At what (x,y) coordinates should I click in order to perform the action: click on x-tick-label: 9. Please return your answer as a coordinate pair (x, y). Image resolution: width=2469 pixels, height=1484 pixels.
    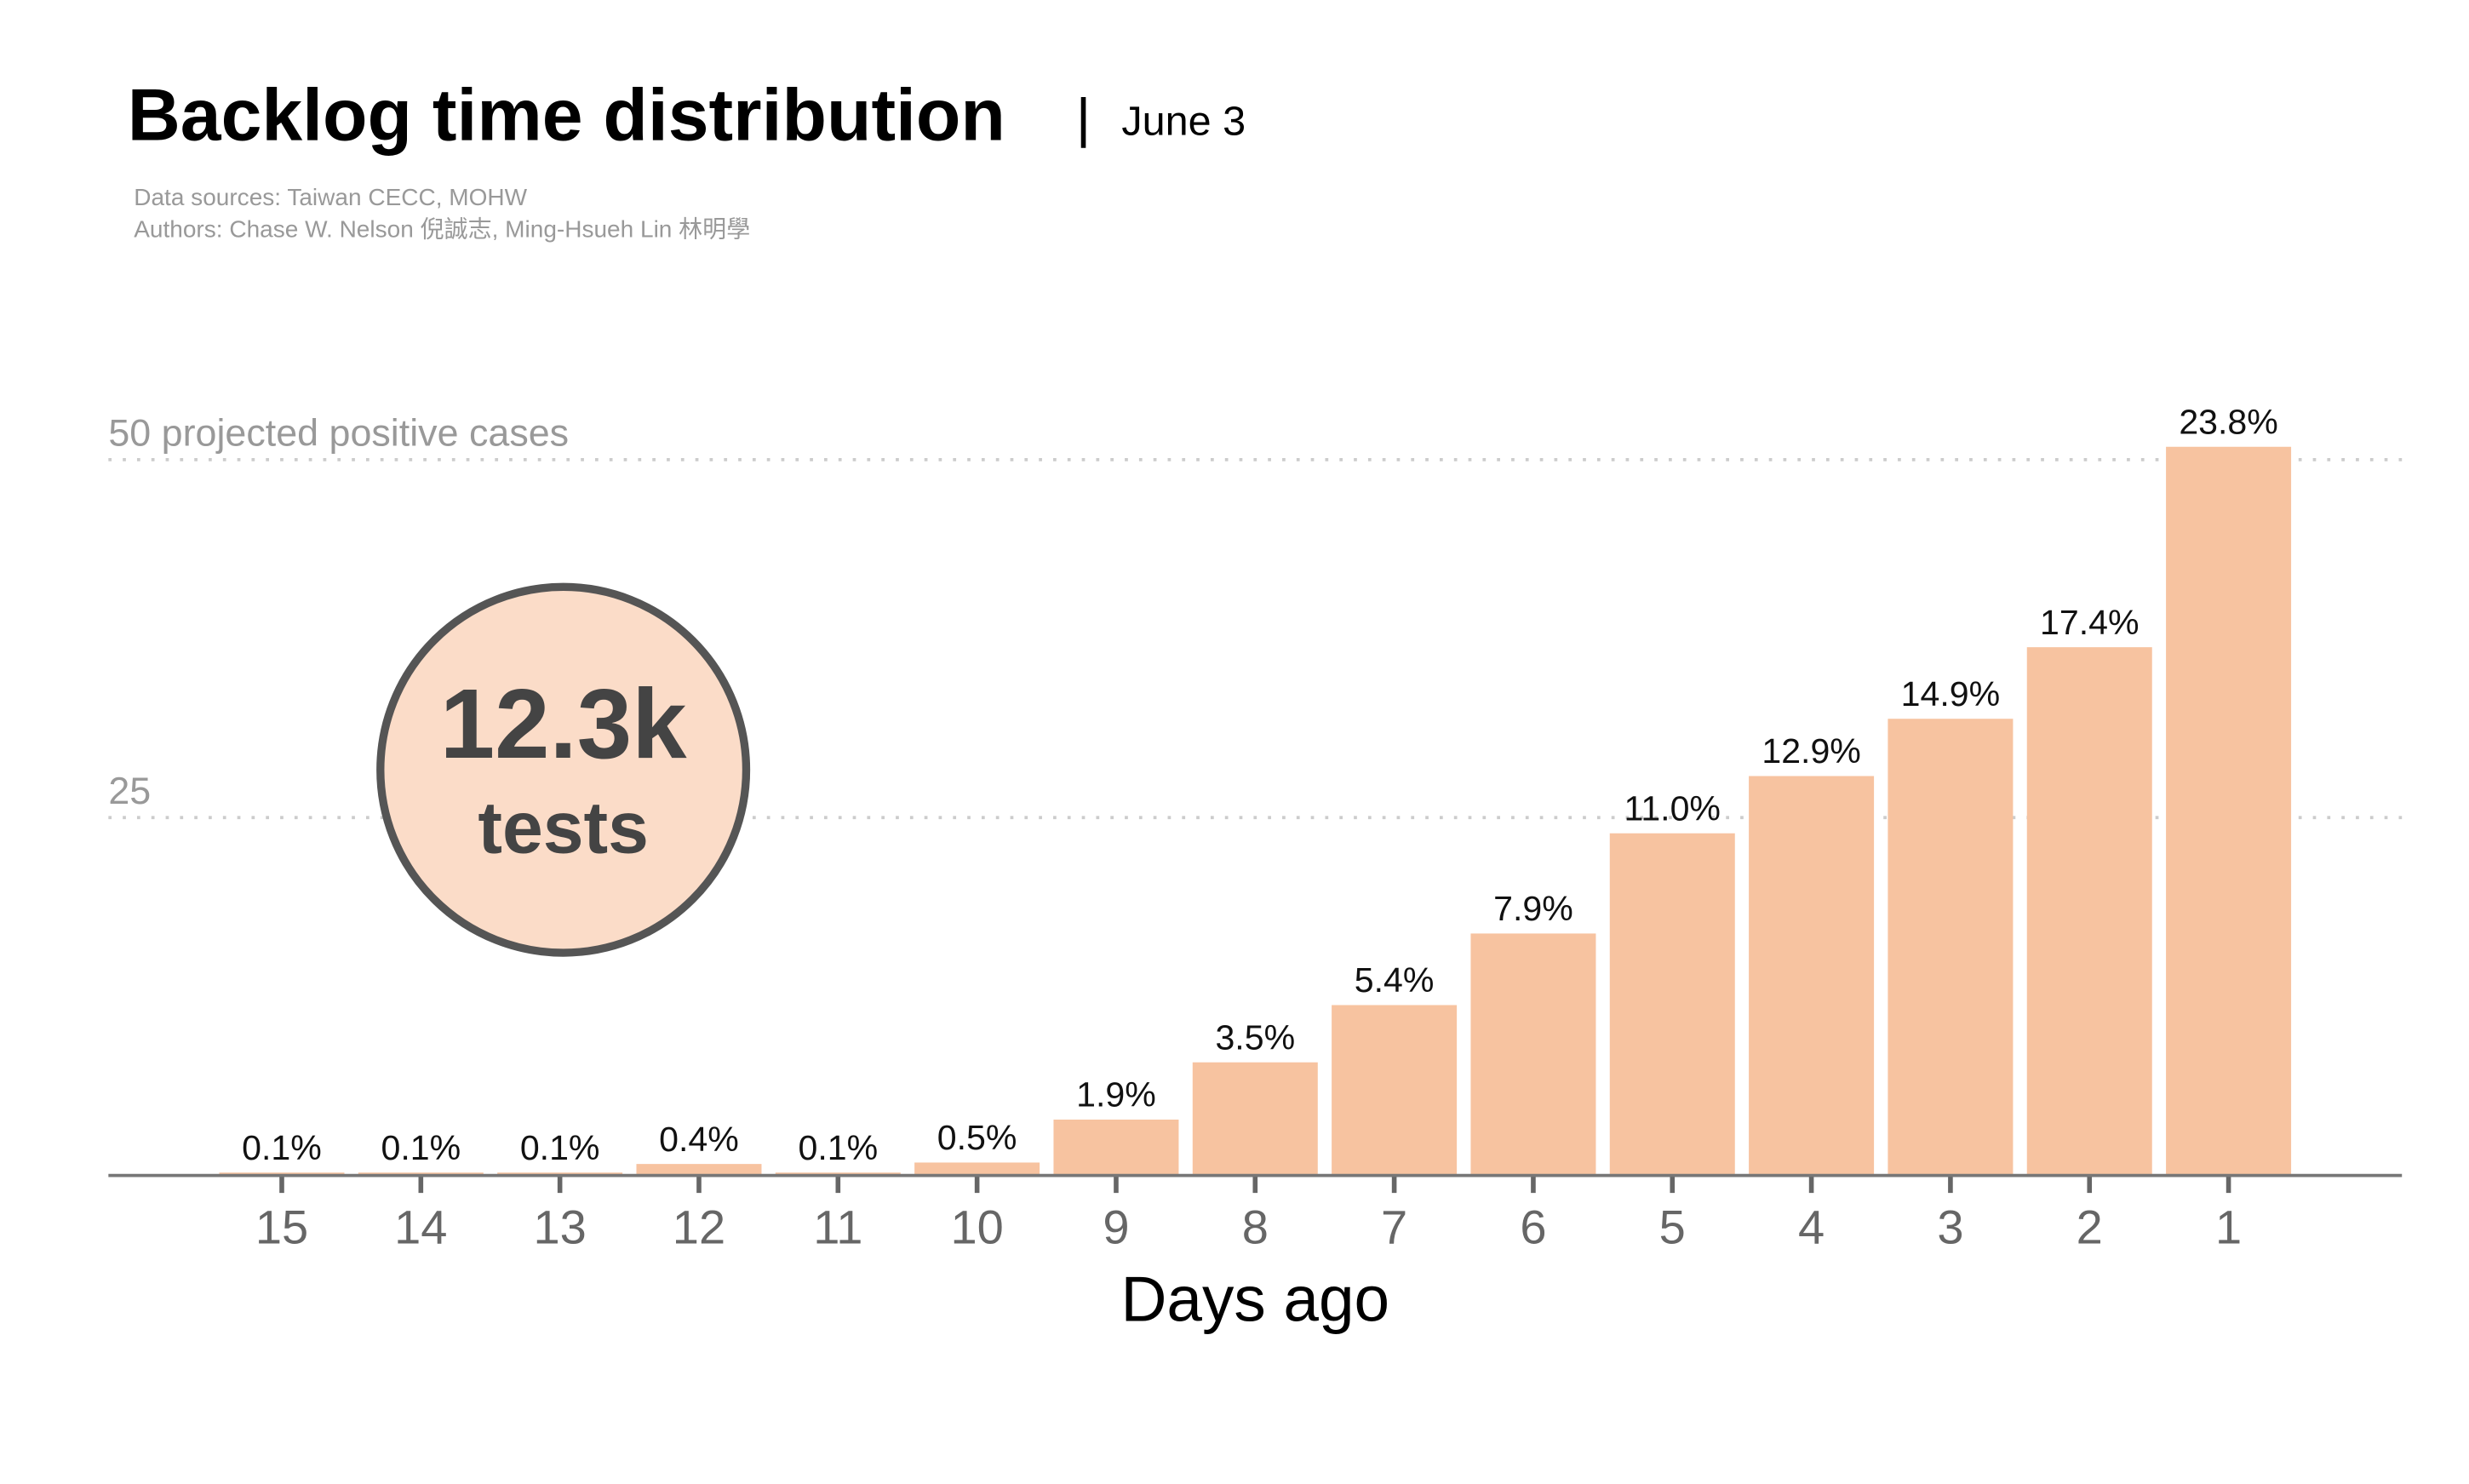
    Looking at the image, I should click on (1116, 1227).